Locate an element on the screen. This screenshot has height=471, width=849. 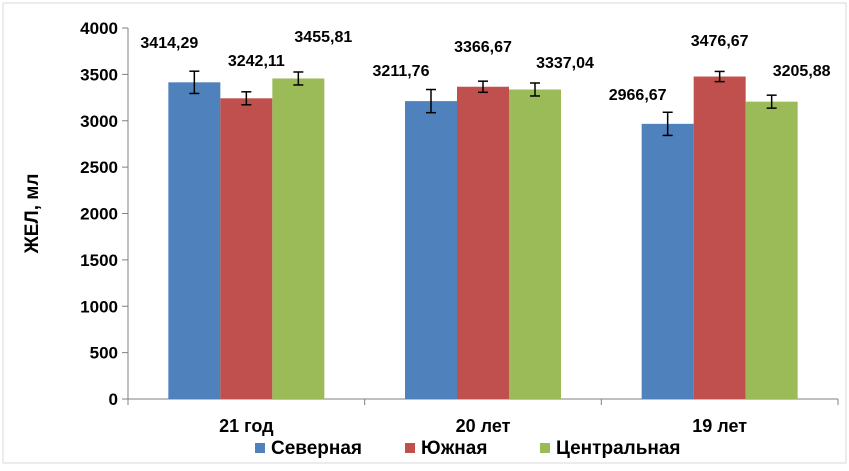
data-label: 3455,81 is located at coordinates (323, 37).